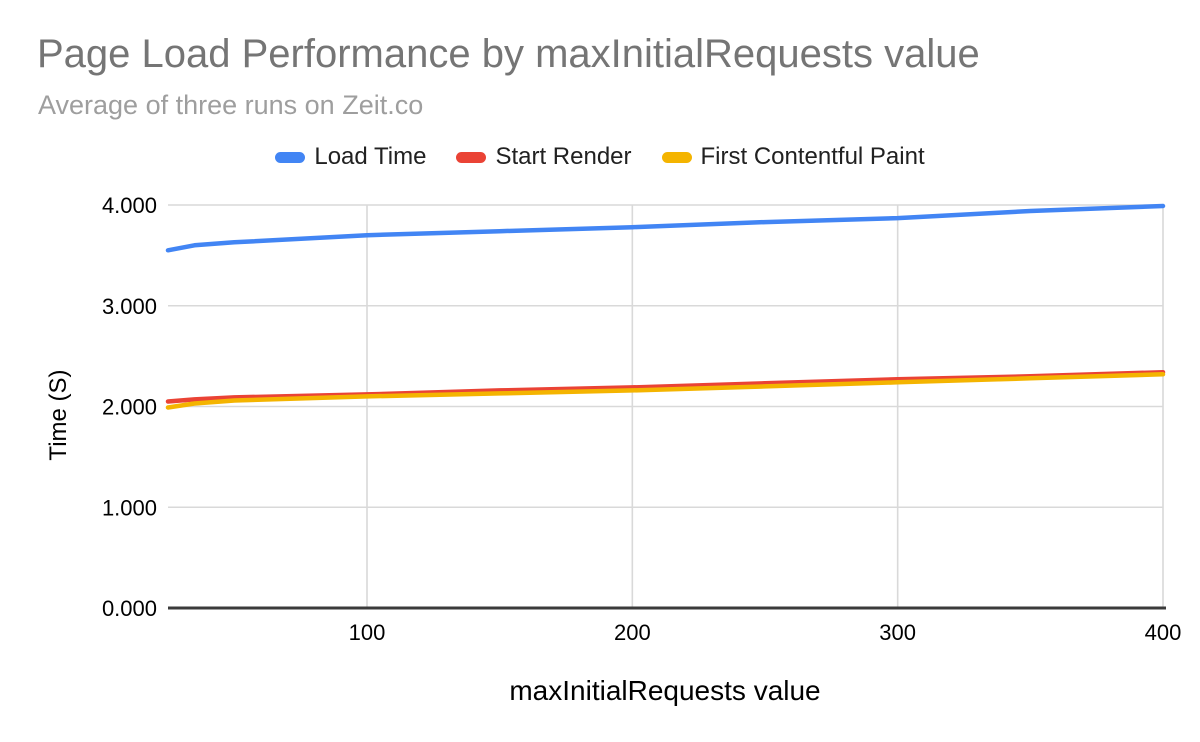 This screenshot has width=1200, height=742. Describe the element at coordinates (367, 632) in the screenshot. I see `x-tick-label: 100` at that location.